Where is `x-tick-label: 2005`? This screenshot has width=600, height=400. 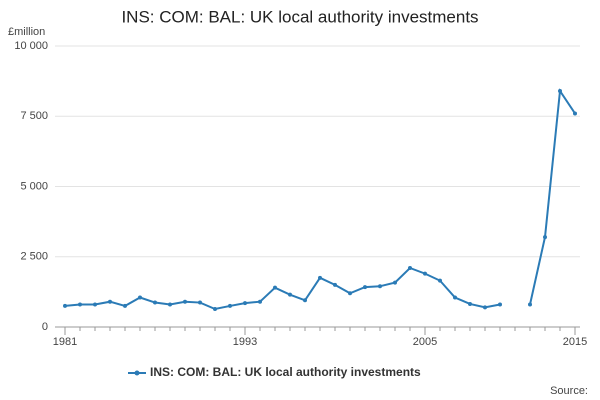 x-tick-label: 2005 is located at coordinates (425, 342).